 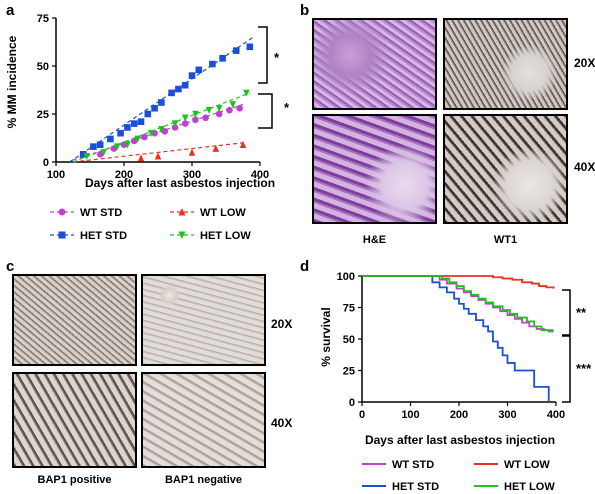 I want to click on micrograph-bap1-pos-40x, so click(x=74, y=420).